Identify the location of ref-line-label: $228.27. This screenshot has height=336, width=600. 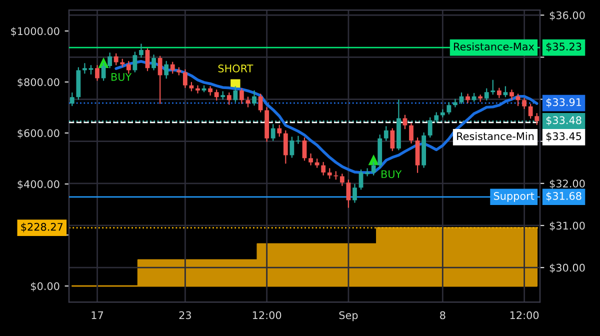
(42, 227).